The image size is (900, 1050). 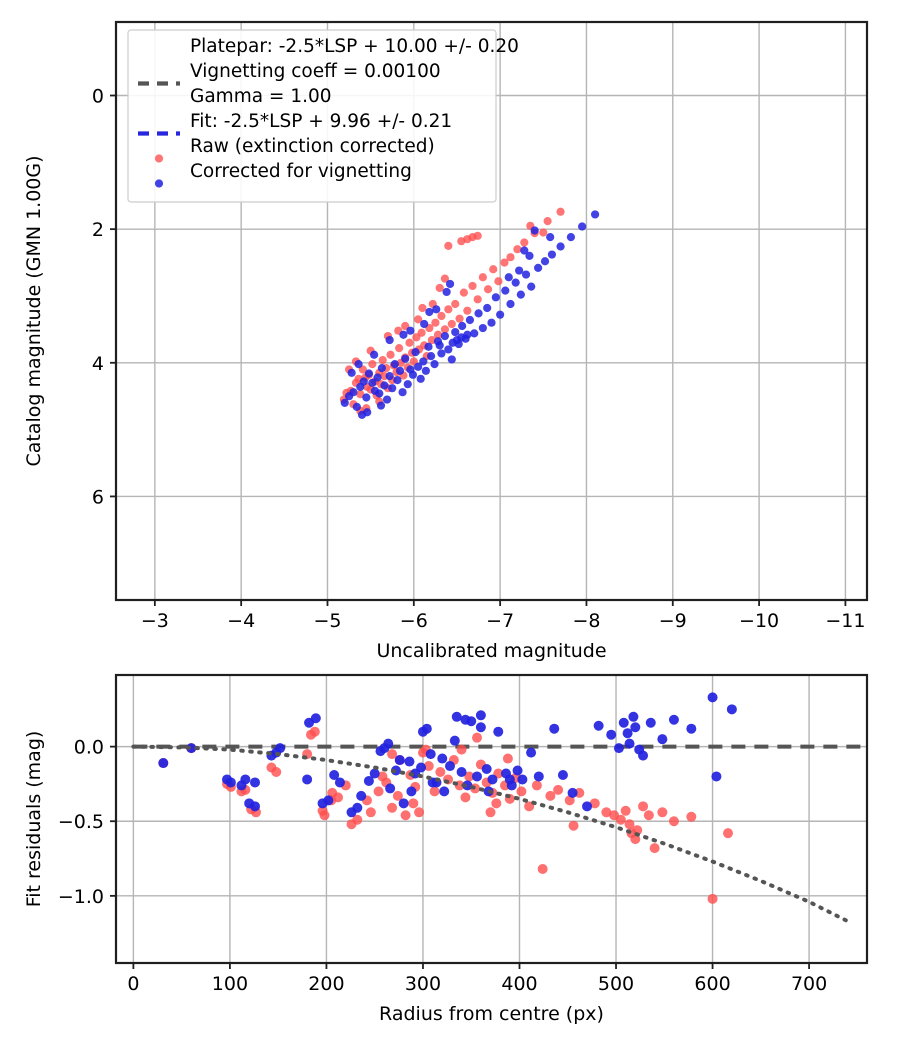 I want to click on y-tick-label: 0, so click(x=98, y=97).